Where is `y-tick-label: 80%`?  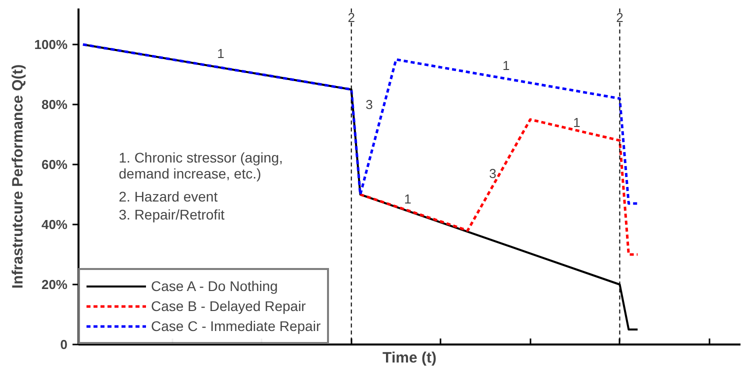
y-tick-label: 80% is located at coordinates (54, 104).